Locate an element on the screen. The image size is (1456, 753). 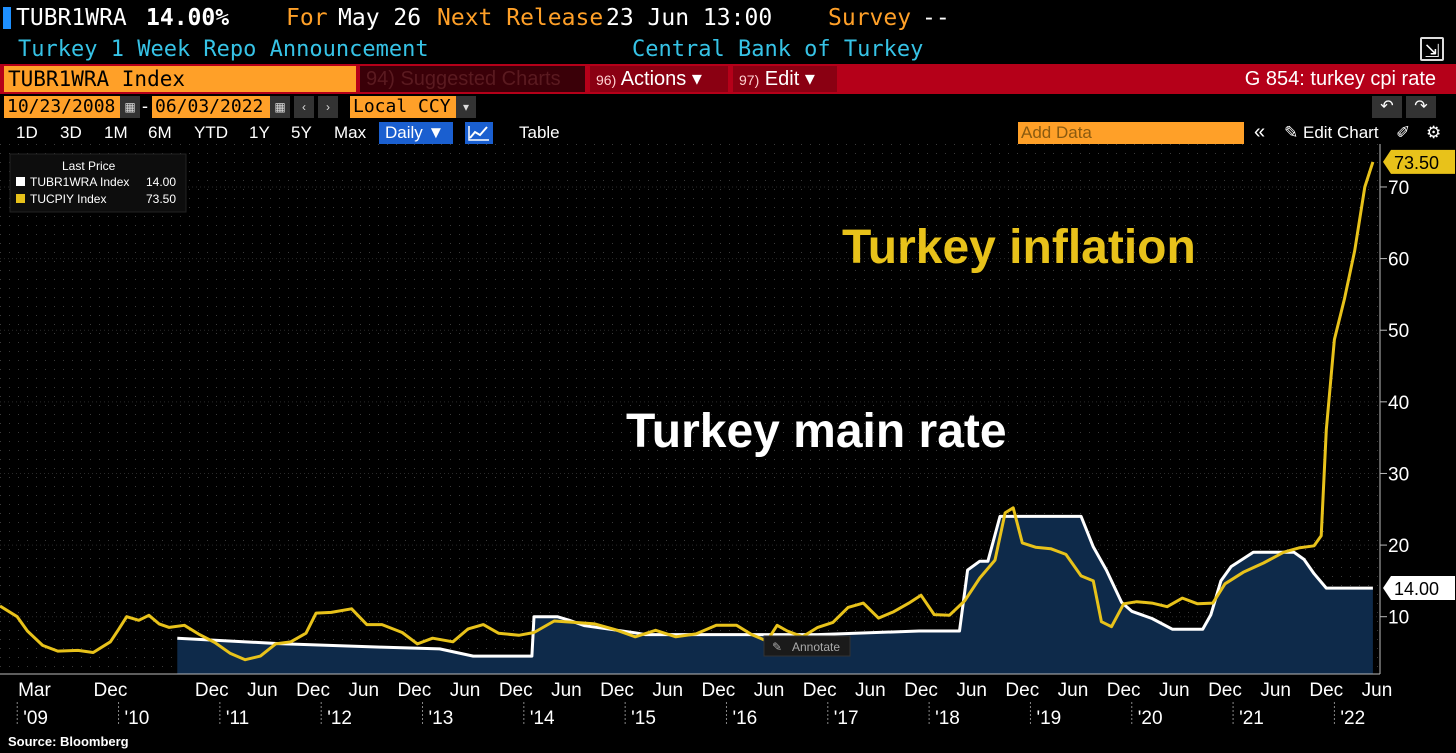
next-period-icon: › is located at coordinates (328, 107).